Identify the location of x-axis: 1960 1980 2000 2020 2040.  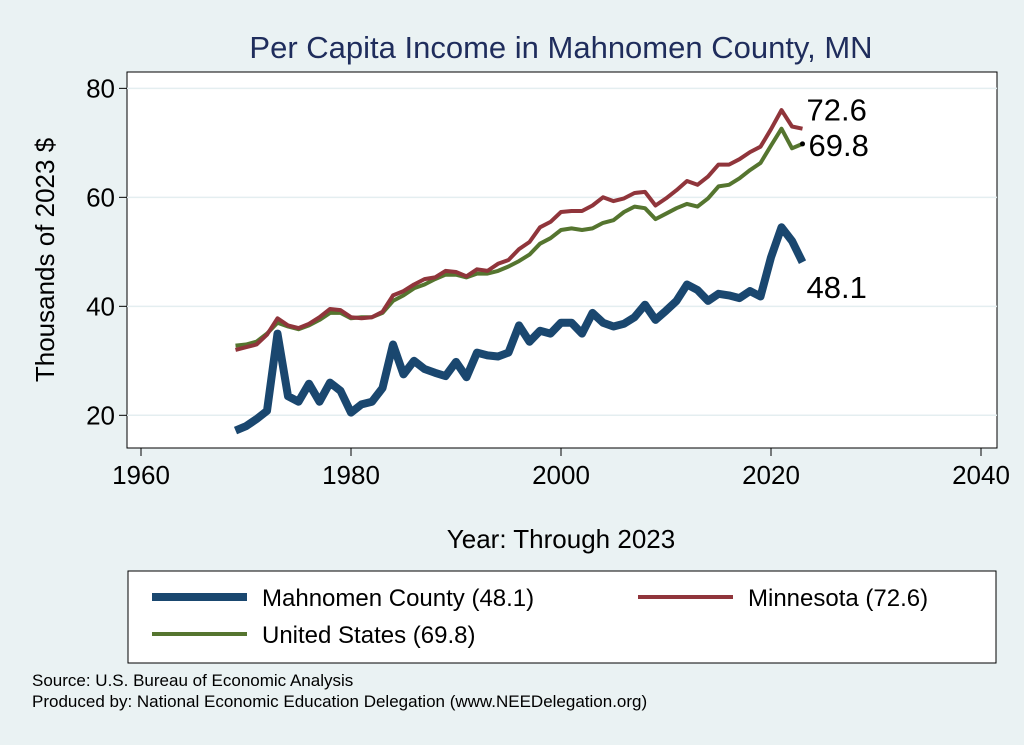
(561, 469).